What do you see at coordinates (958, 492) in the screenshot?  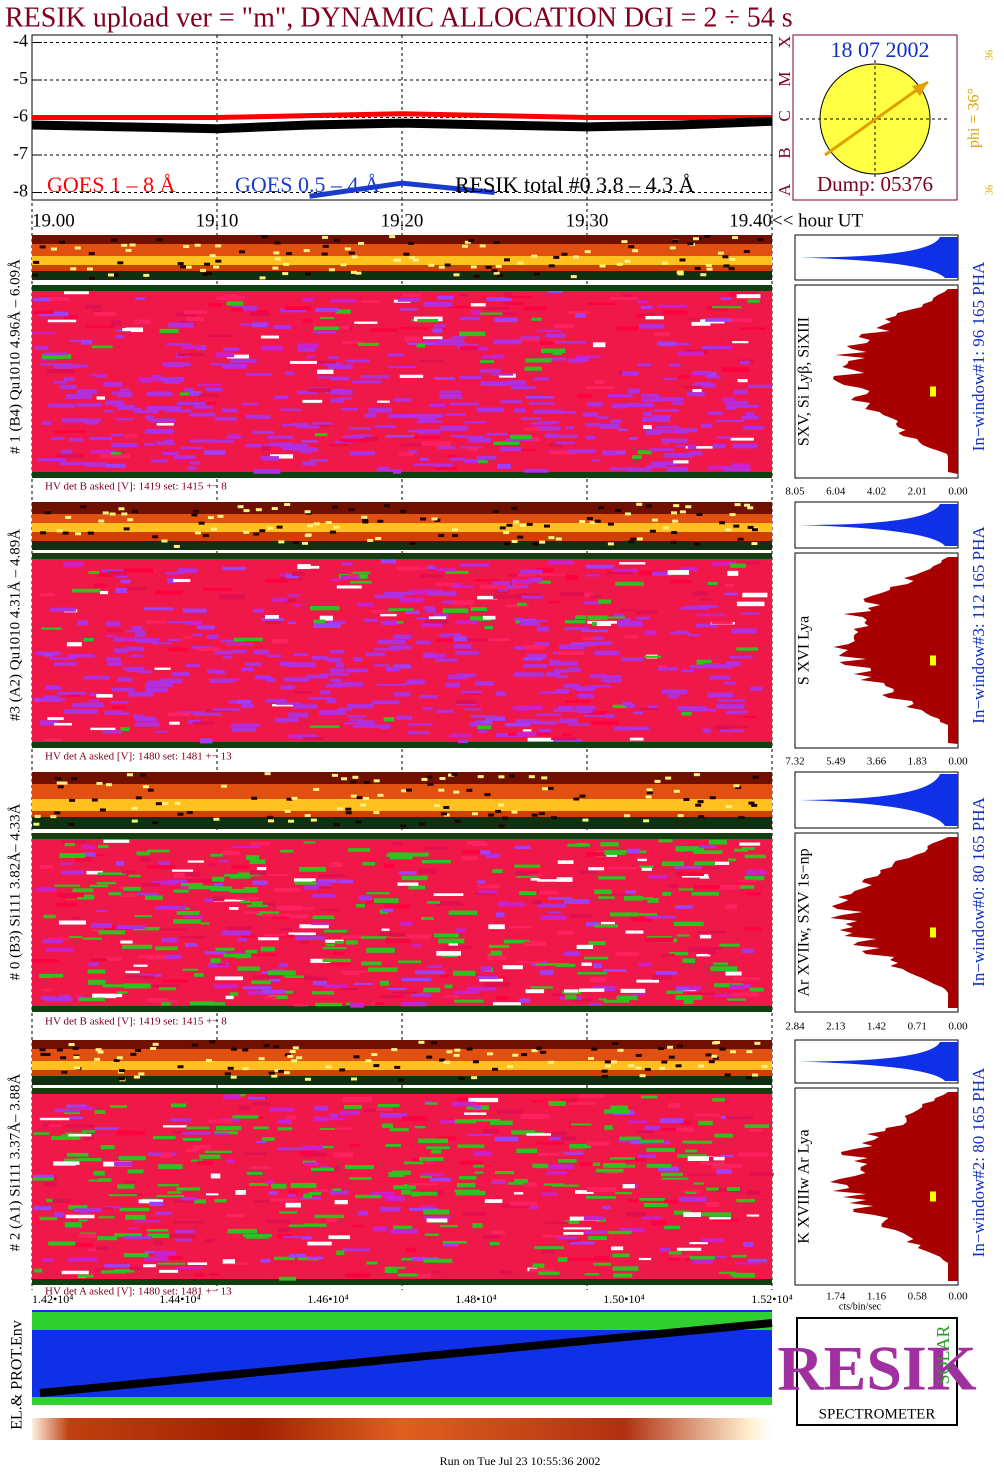 I see `pha-tick-label: 0.00` at bounding box center [958, 492].